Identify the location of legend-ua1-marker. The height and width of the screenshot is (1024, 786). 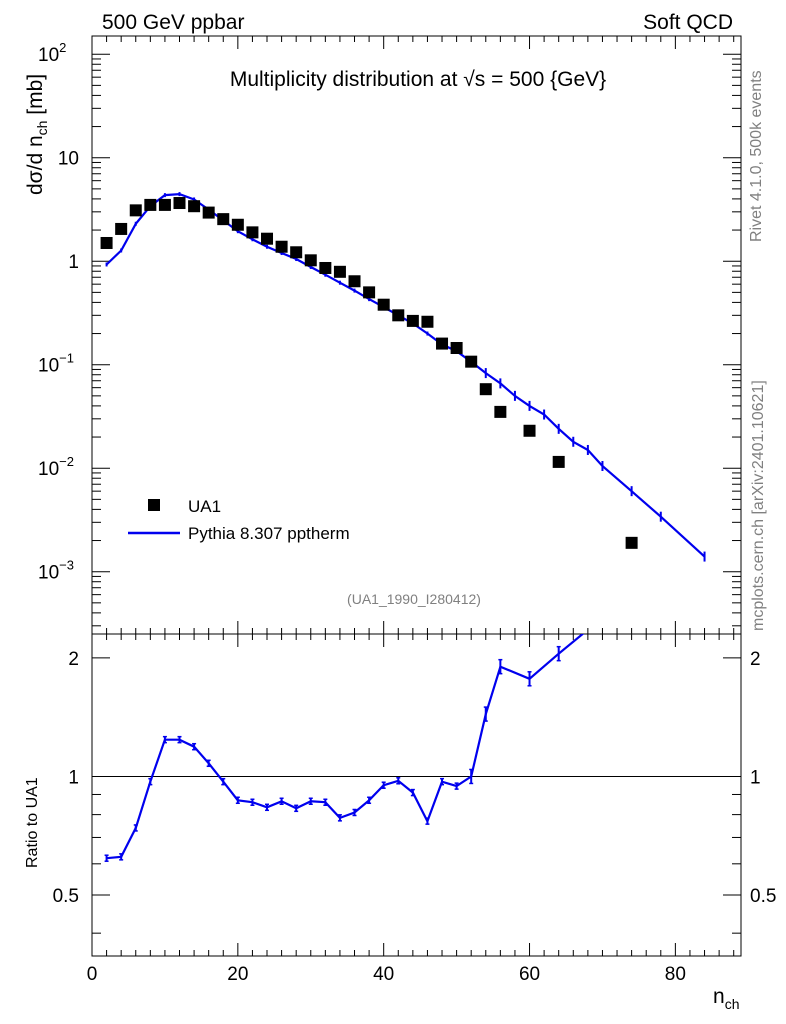
(154, 505).